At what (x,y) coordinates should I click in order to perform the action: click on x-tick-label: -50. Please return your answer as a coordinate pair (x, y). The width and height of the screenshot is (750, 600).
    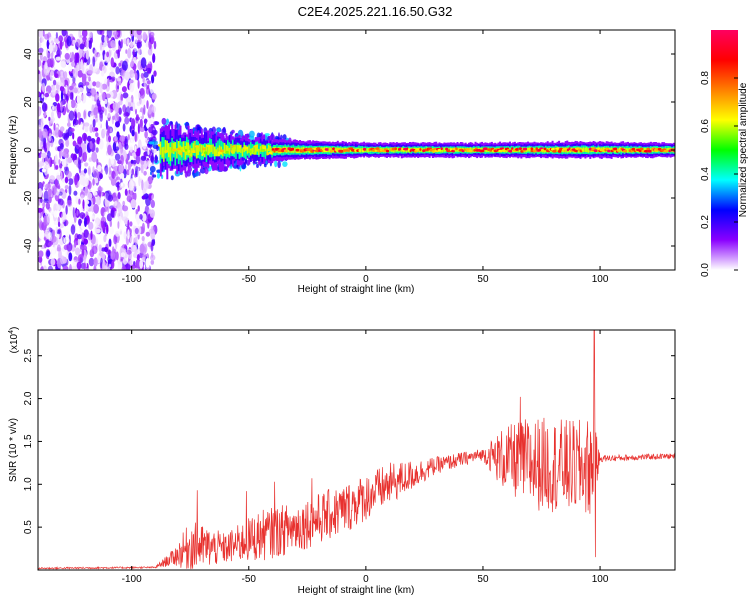
    Looking at the image, I should click on (249, 579).